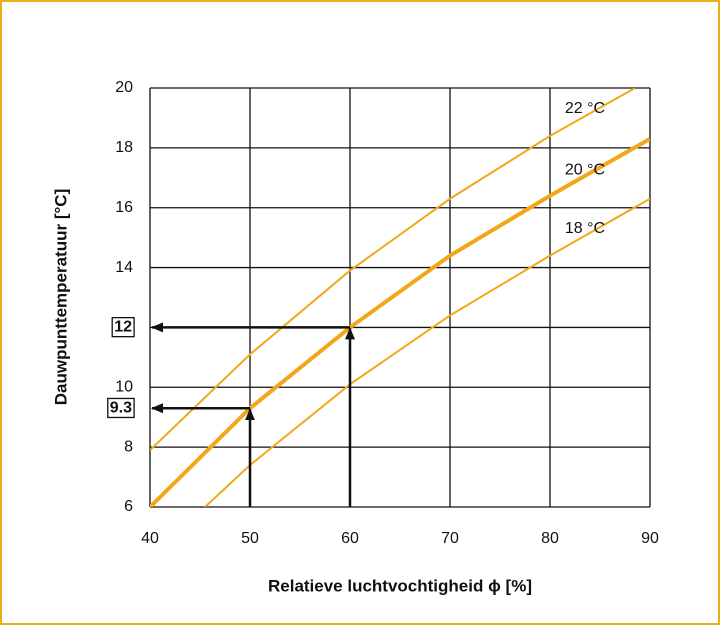  Describe the element at coordinates (585, 108) in the screenshot. I see `curve-label: 22 °C` at that location.